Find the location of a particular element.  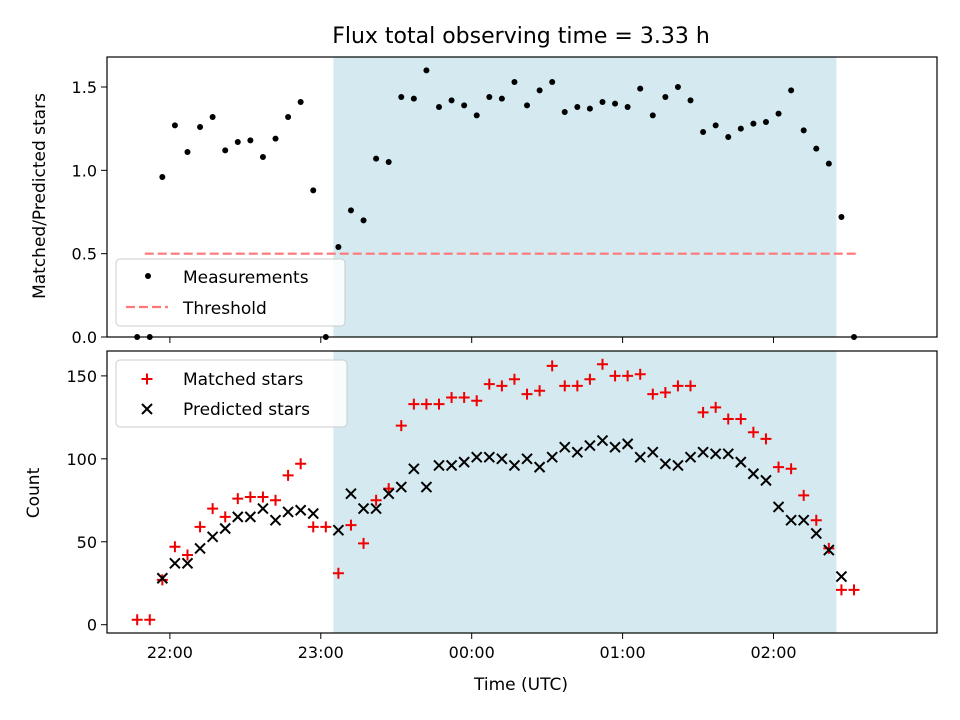

x-tick-label: 02:00 is located at coordinates (773, 652).